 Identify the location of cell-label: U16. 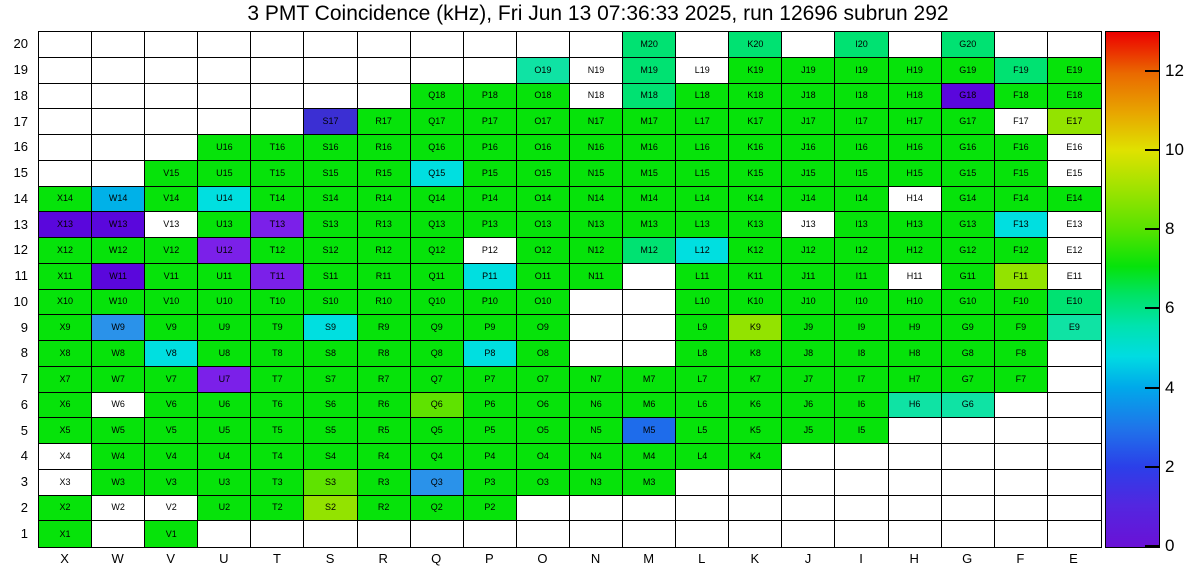
(224, 146).